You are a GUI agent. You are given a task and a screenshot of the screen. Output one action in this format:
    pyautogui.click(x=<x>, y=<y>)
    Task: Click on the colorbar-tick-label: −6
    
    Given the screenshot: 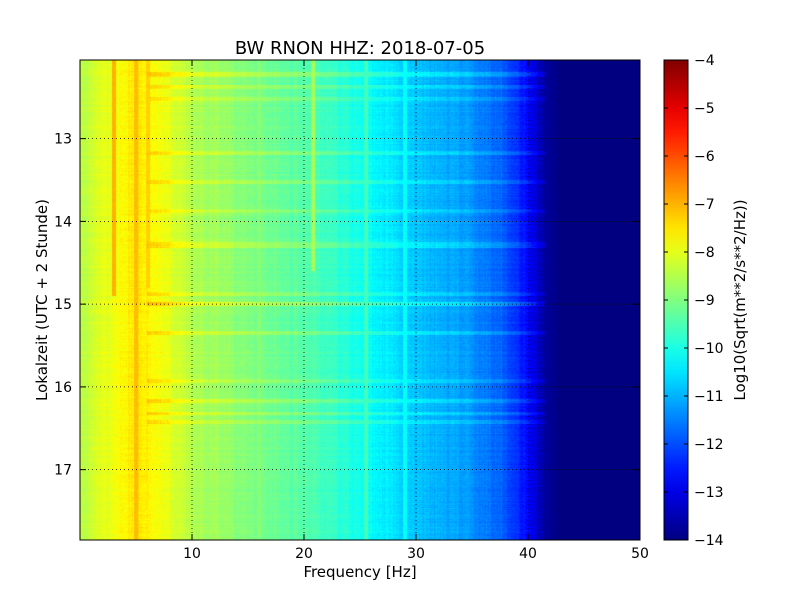 What is the action you would take?
    pyautogui.click(x=704, y=157)
    